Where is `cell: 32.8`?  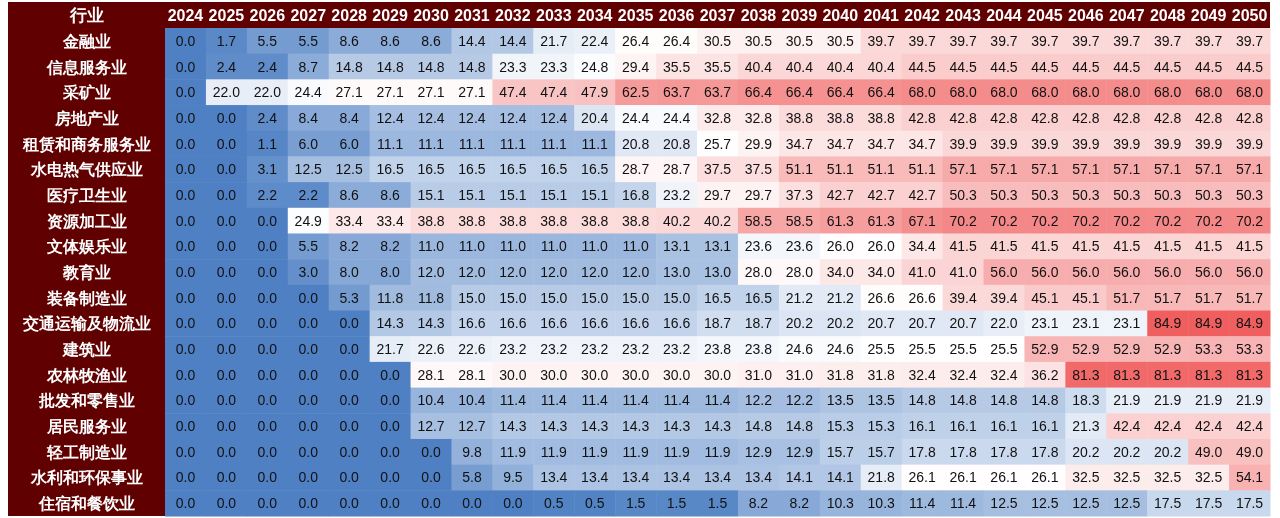 cell: 32.8 is located at coordinates (718, 118).